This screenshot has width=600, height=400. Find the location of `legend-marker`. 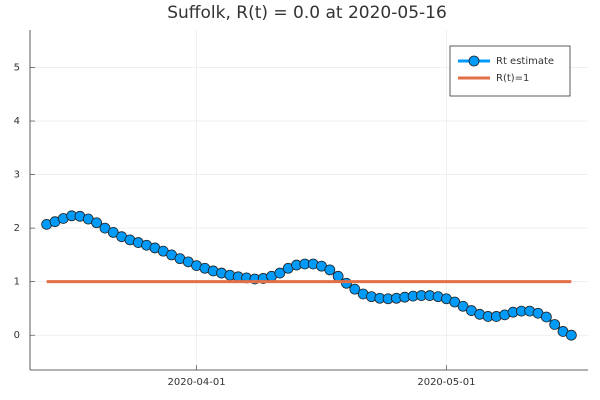

legend-marker is located at coordinates (474, 61).